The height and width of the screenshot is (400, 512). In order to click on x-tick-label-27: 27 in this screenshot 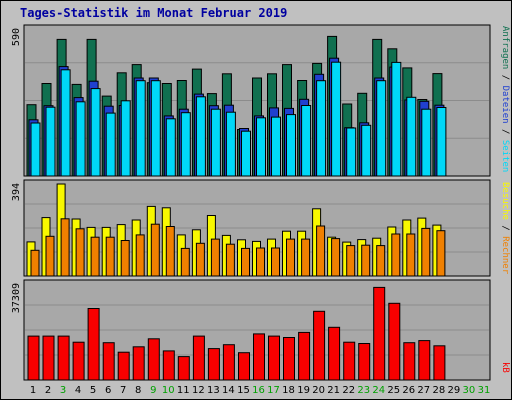, I will do `click(423, 390)`.